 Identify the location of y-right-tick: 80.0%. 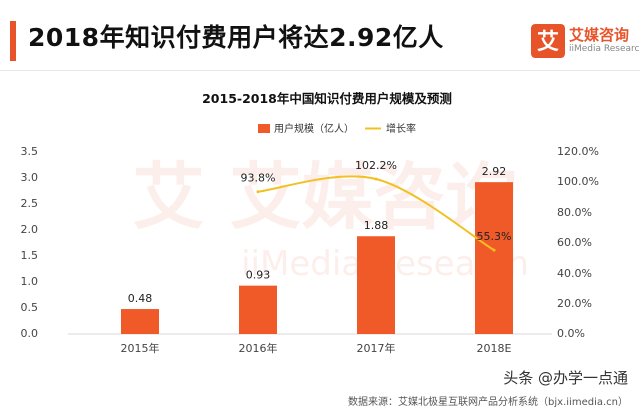
(574, 212).